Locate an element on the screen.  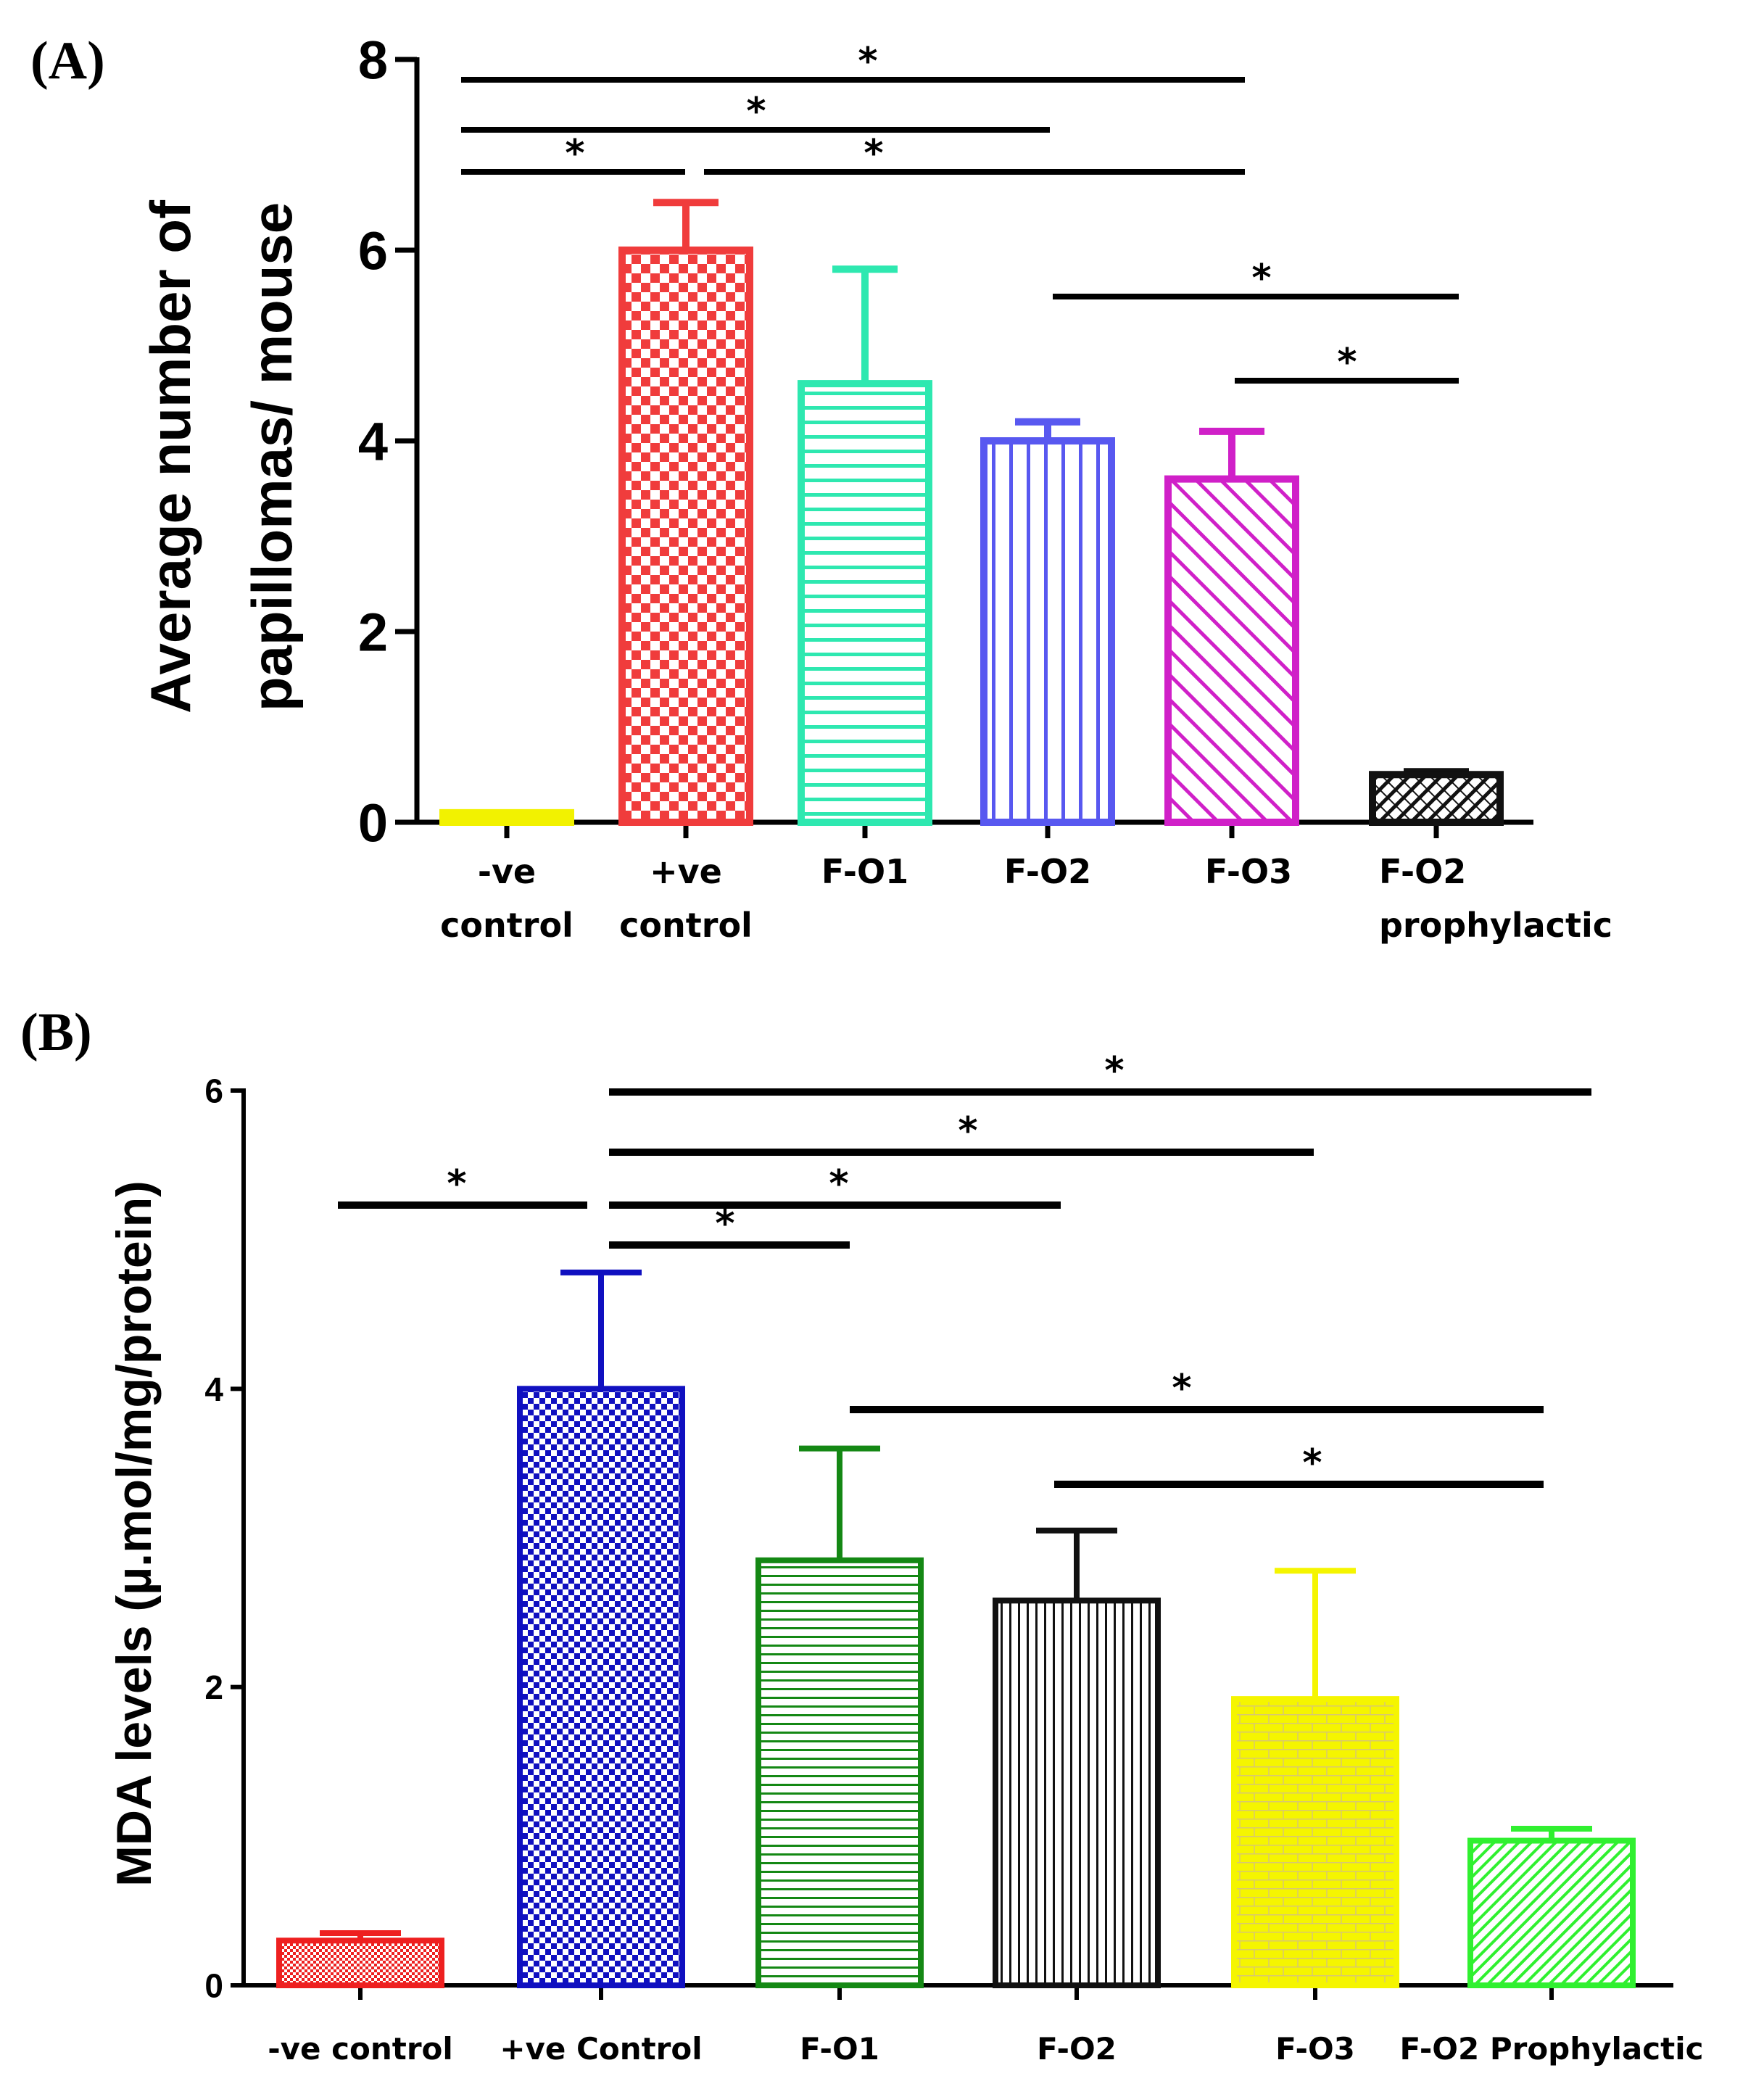
category-label: F-O2 Prophylactic is located at coordinates (1551, 2049).